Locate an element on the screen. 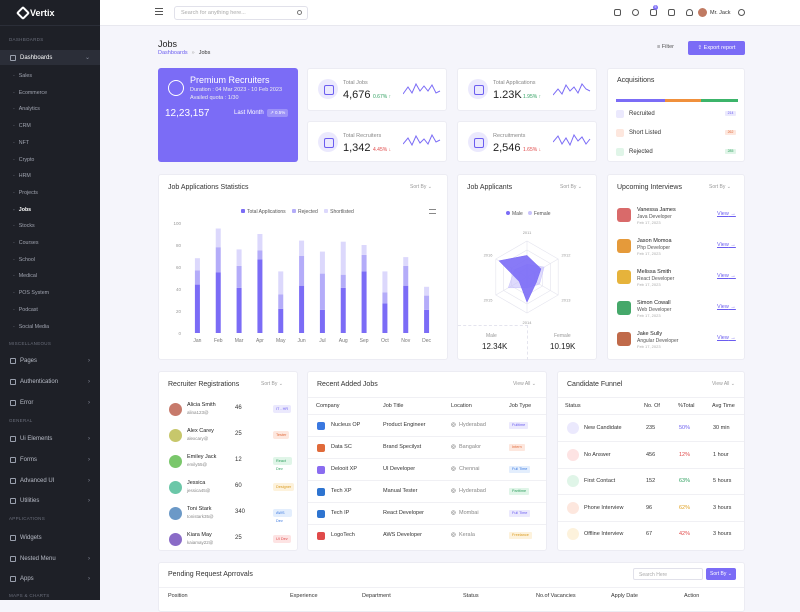 The height and width of the screenshot is (612, 800). recruiter-email: emily55@ is located at coordinates (197, 464).